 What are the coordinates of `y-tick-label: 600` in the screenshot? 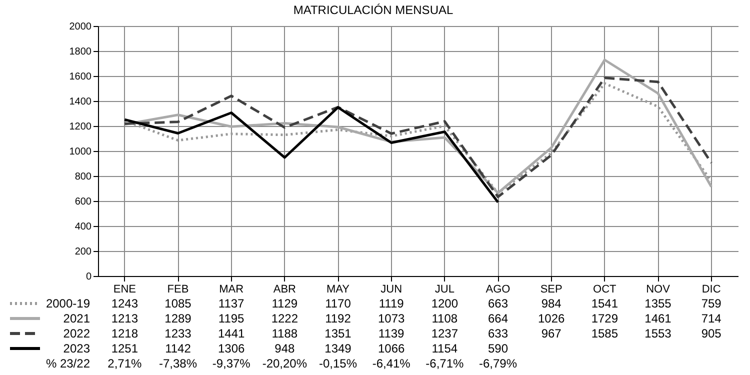 It's located at (83, 202).